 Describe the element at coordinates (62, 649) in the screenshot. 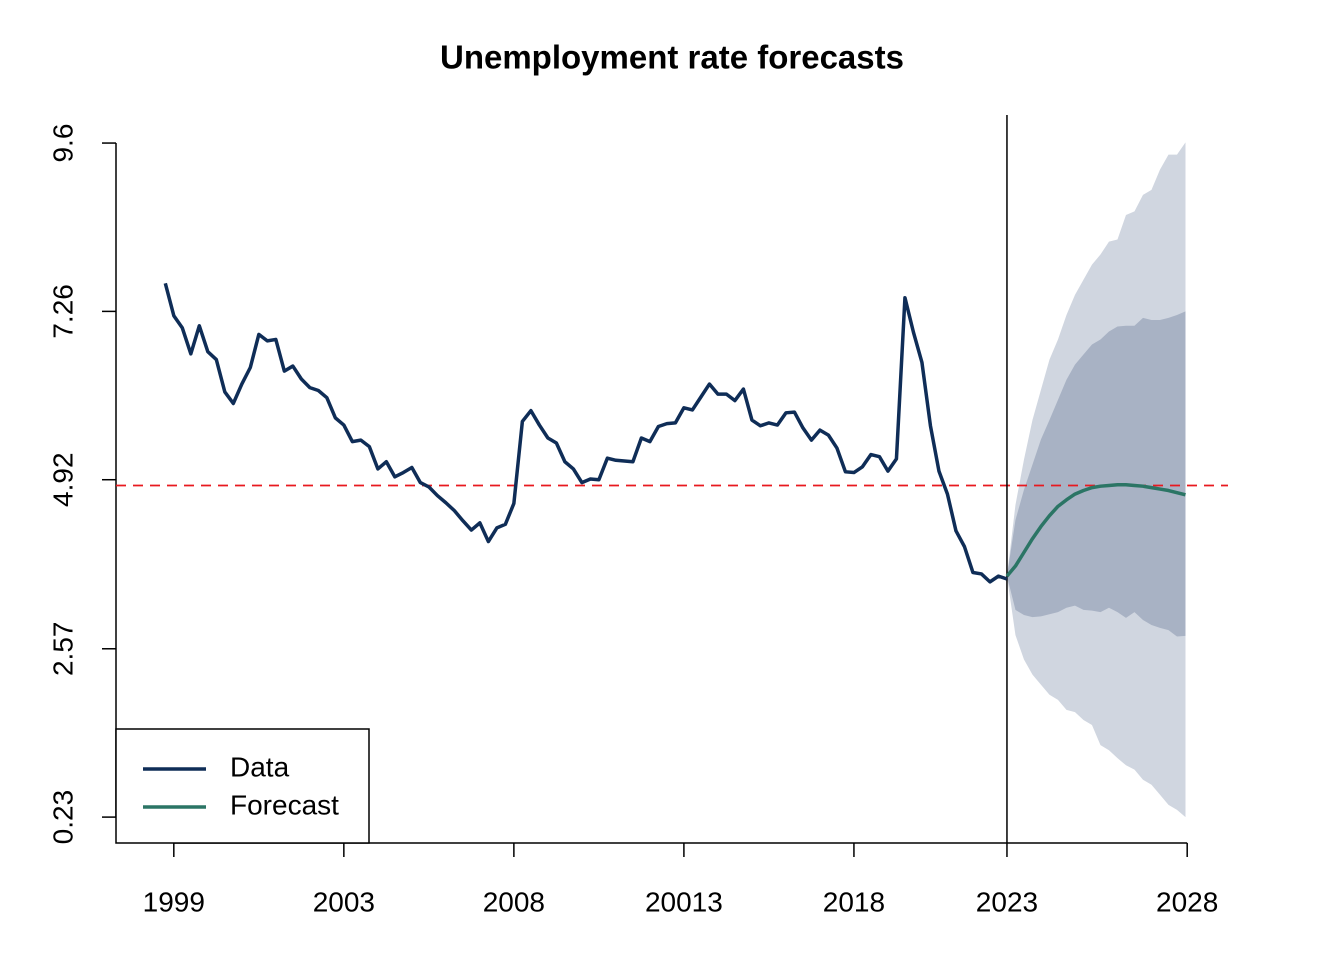

I see `y-tick-label: 2.57` at that location.